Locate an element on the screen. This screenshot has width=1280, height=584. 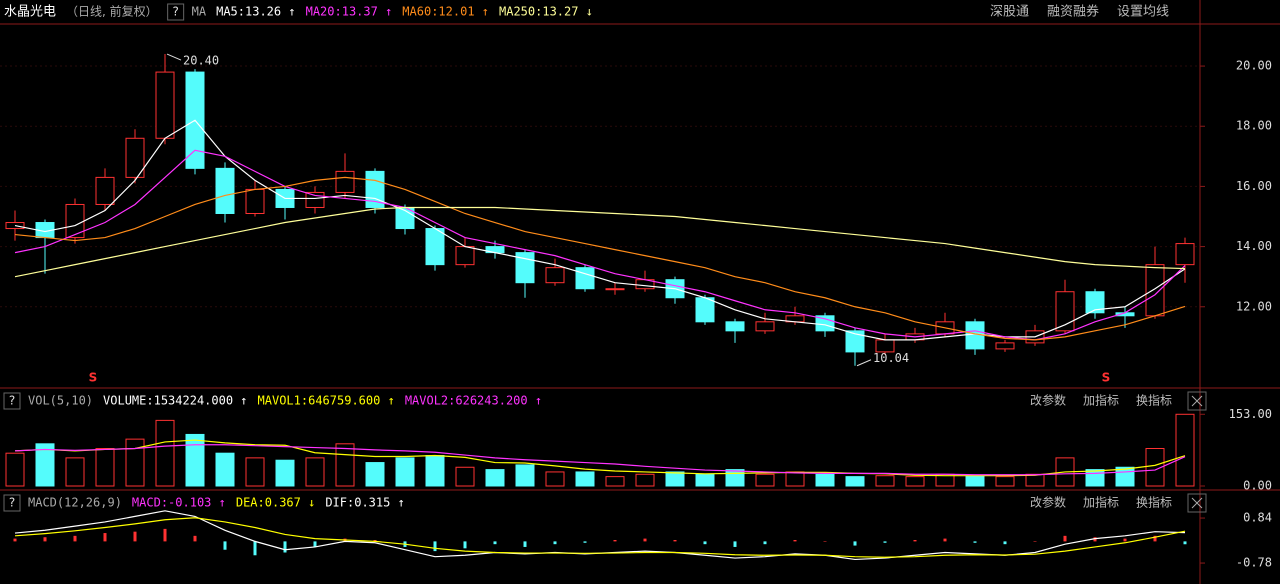
menu-item: 融资融券 is located at coordinates (1073, 12).